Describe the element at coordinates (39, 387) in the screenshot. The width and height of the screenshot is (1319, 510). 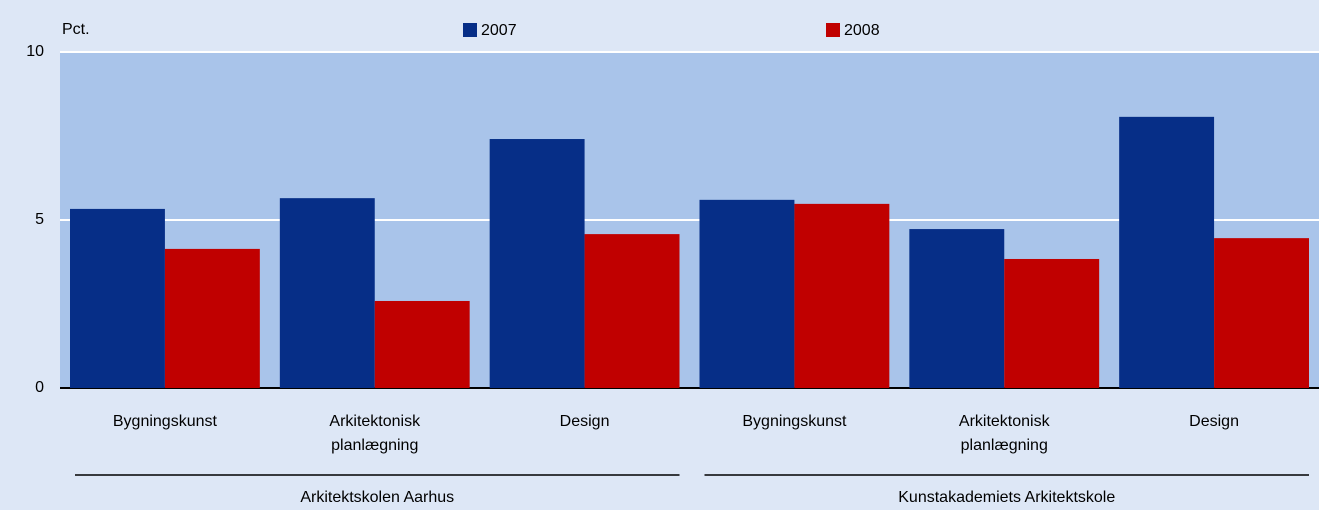
I see `y-tick-label: 0` at that location.